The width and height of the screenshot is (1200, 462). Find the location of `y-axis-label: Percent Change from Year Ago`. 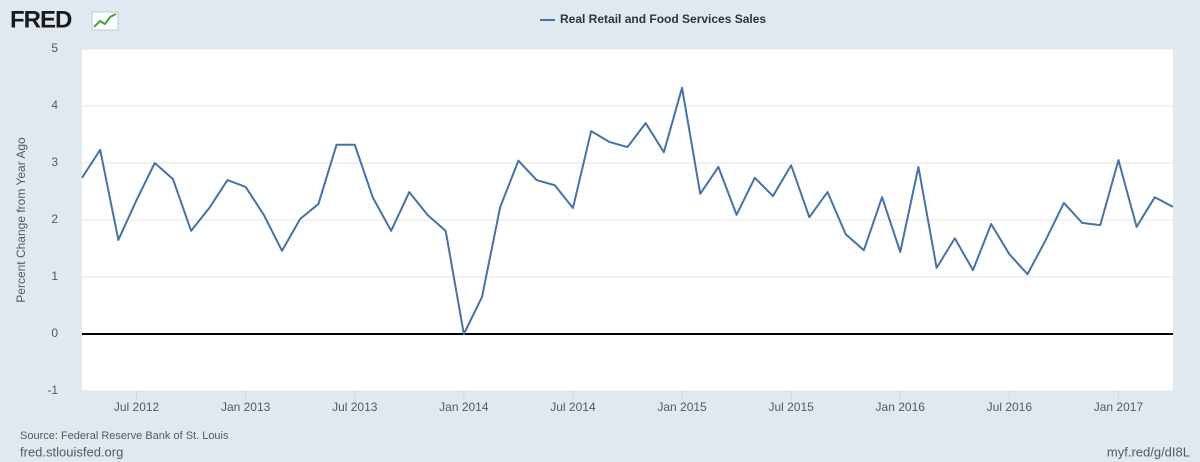

y-axis-label: Percent Change from Year Ago is located at coordinates (21, 220).